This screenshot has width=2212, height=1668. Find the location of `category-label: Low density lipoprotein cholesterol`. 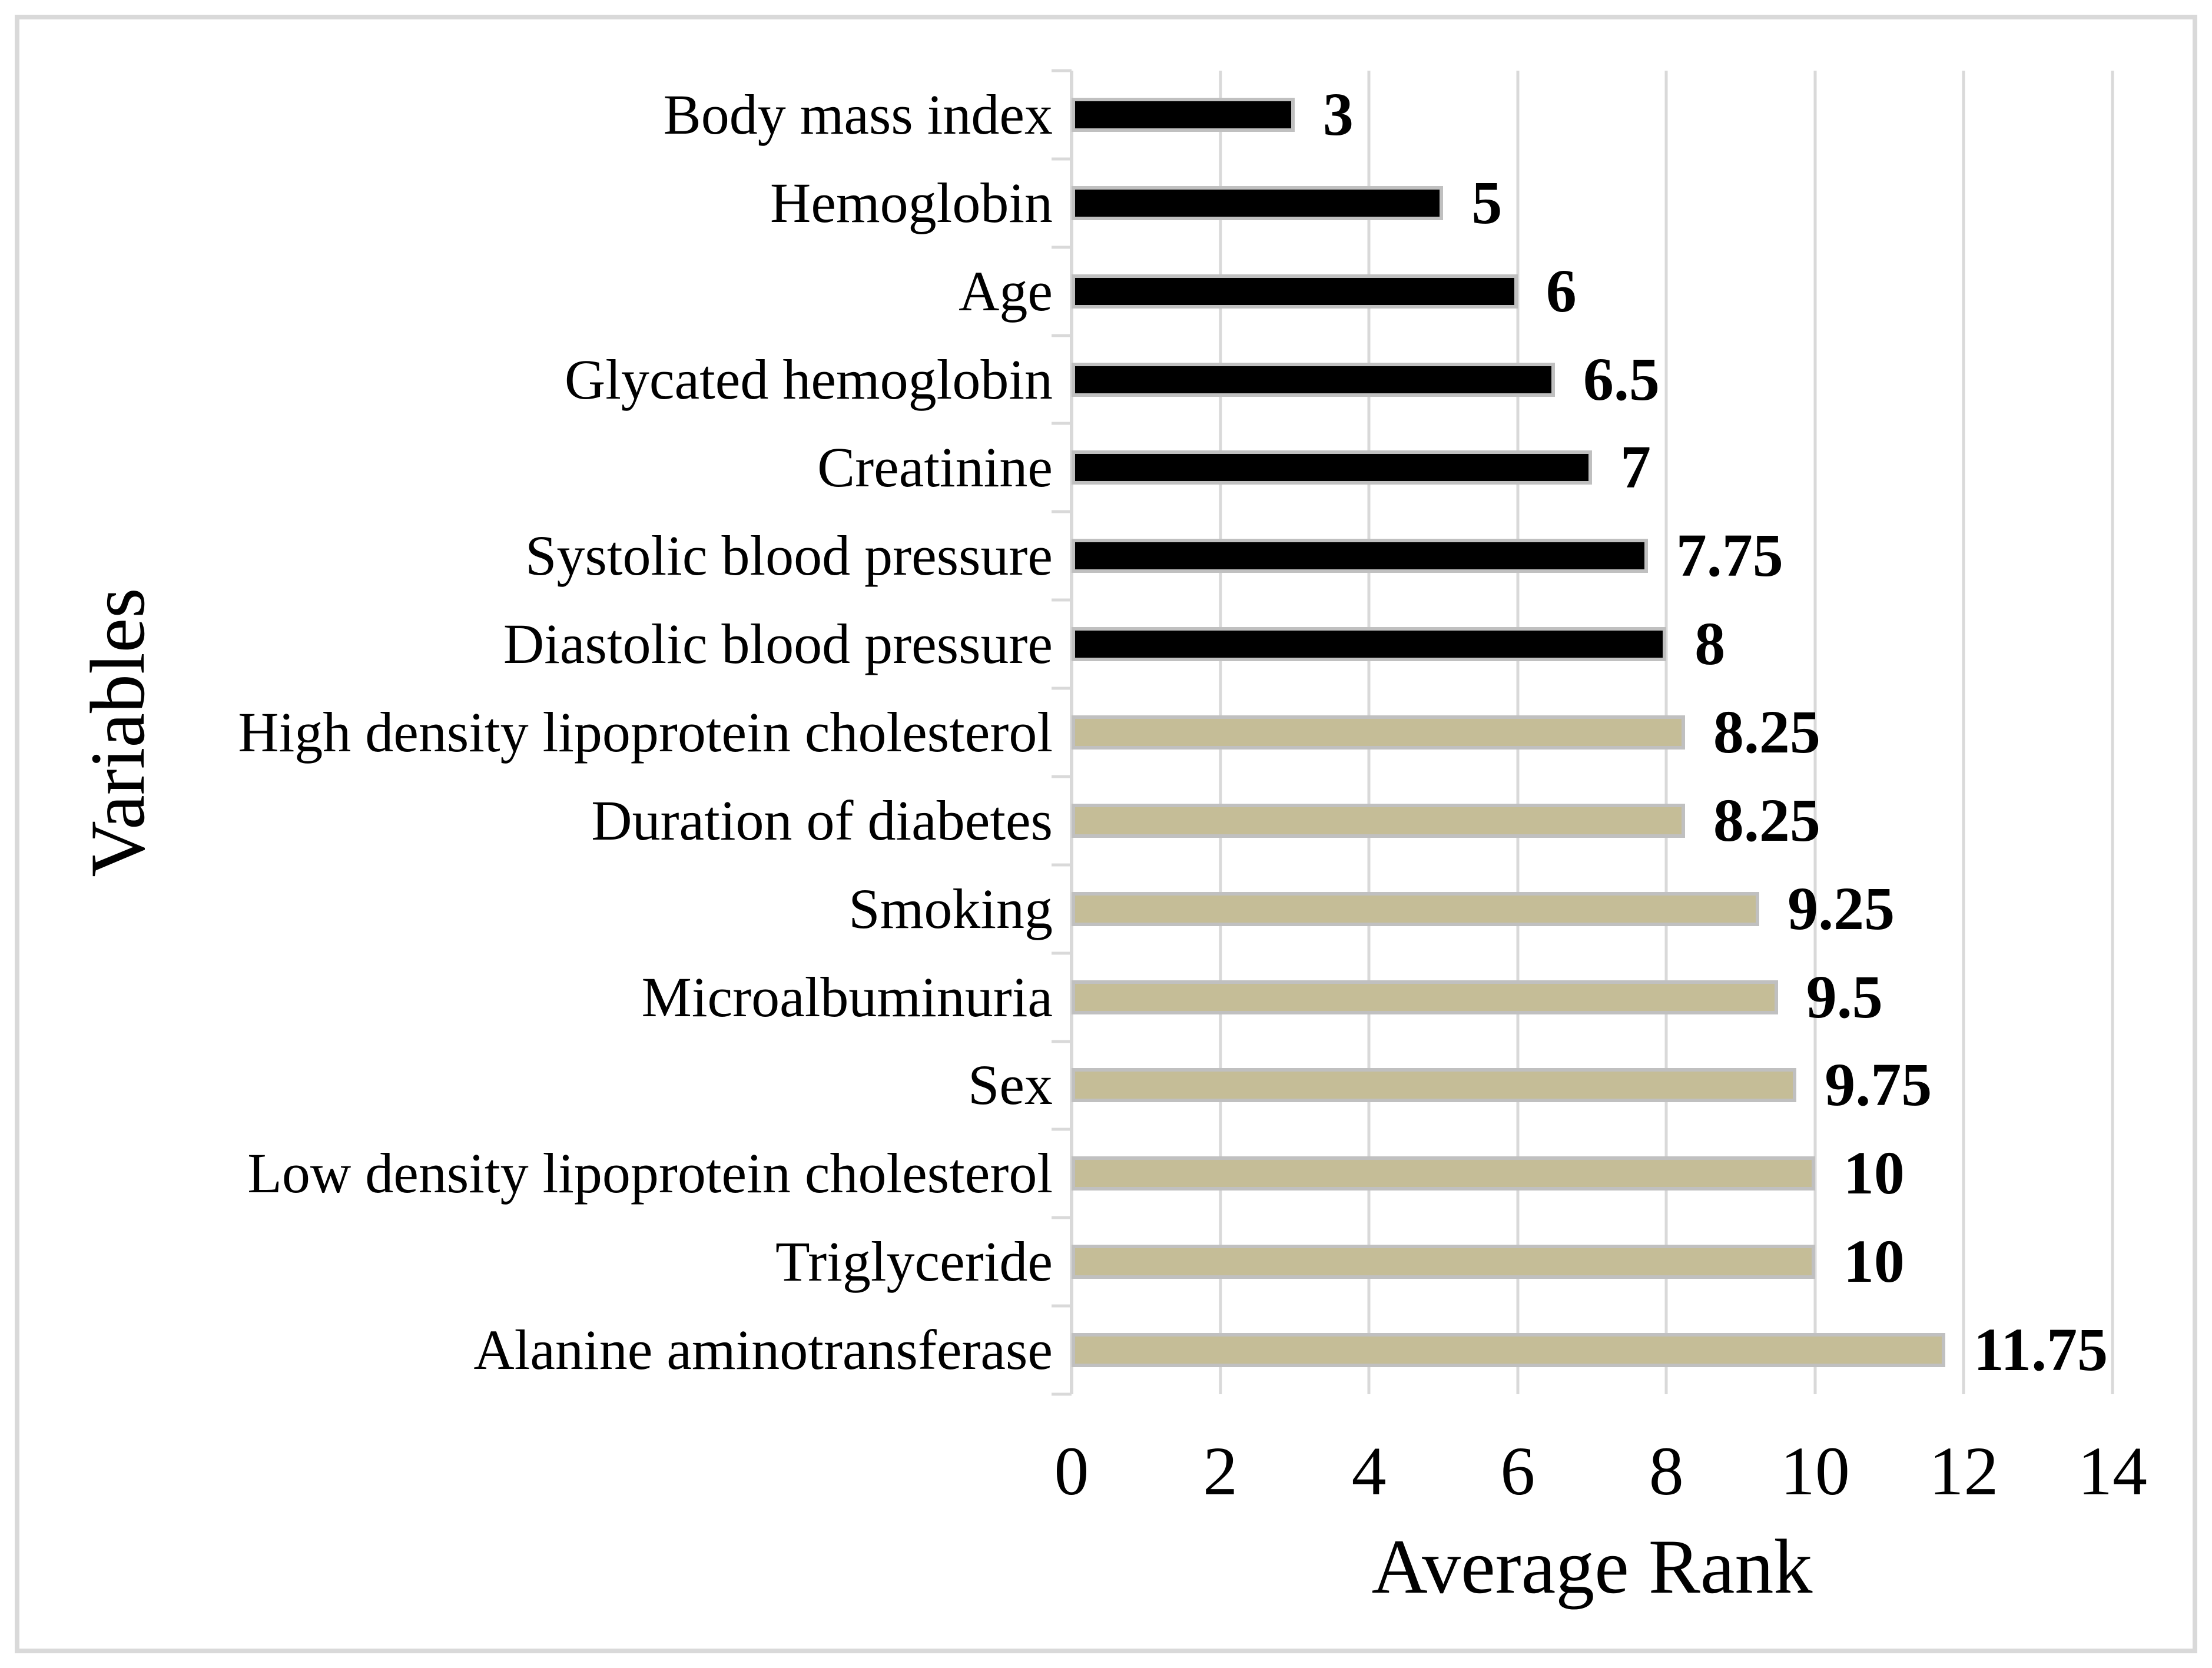

category-label: Low density lipoprotein cholesterol is located at coordinates (650, 1173).